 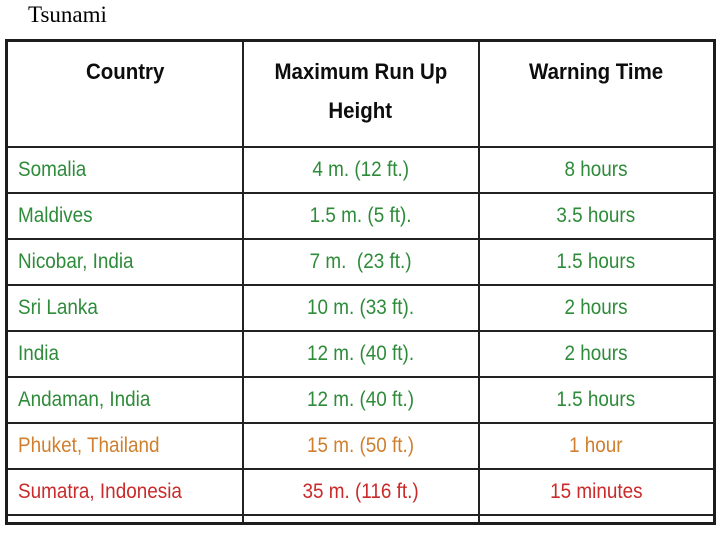 I want to click on table-row-india: India 12 m. (40 ft). 2 hours, so click(x=360, y=354).